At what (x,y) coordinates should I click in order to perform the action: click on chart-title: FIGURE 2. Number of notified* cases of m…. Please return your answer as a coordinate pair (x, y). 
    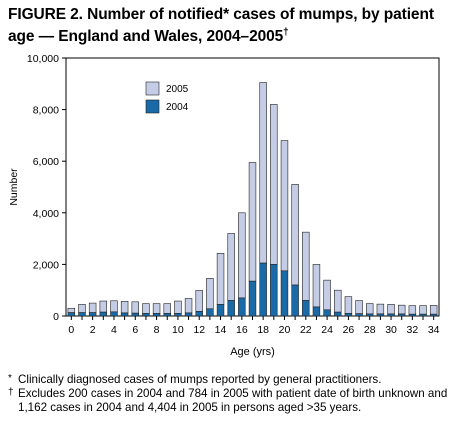
    Looking at the image, I should click on (226, 26).